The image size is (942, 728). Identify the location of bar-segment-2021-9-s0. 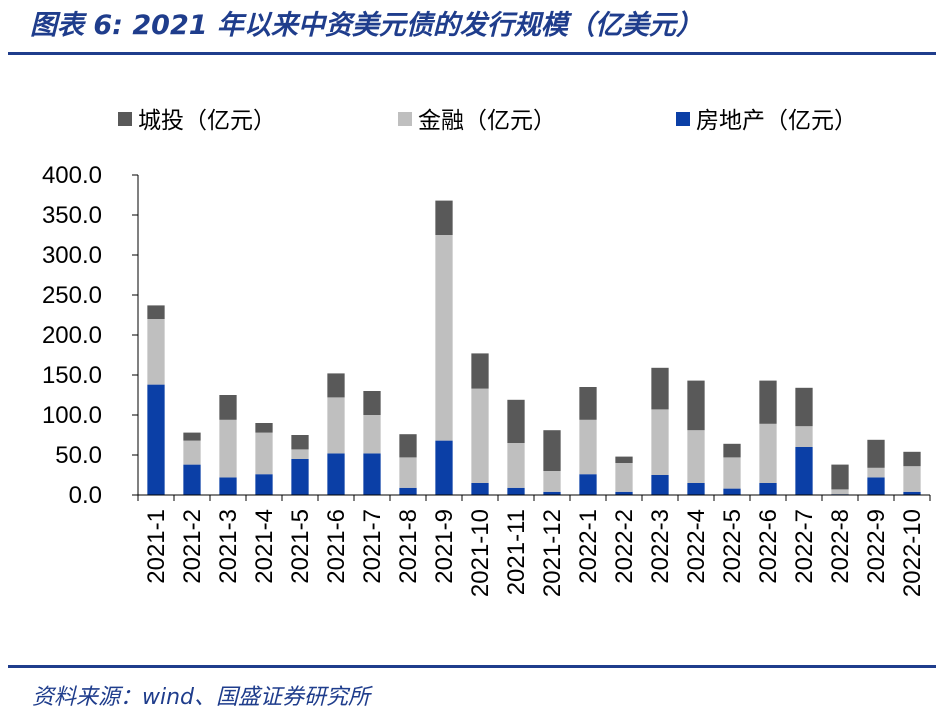
(444, 467).